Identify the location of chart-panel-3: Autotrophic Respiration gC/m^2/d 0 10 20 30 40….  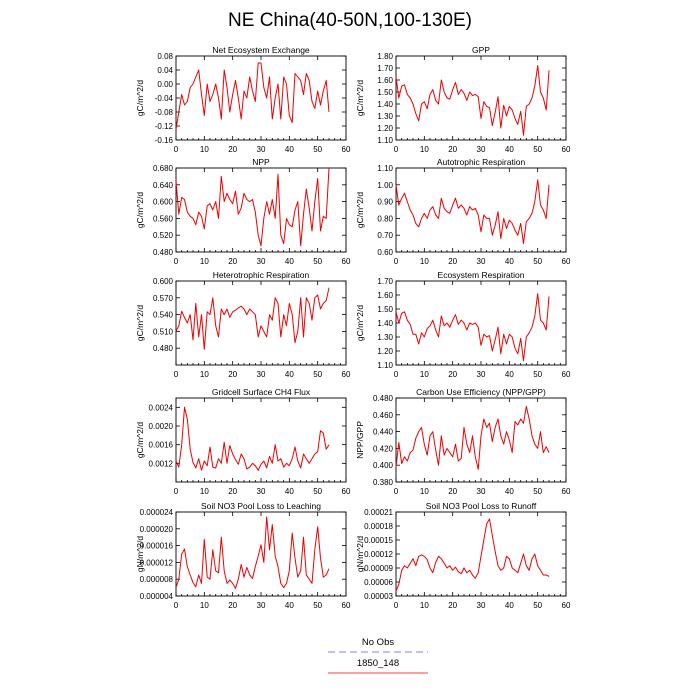
(463, 211).